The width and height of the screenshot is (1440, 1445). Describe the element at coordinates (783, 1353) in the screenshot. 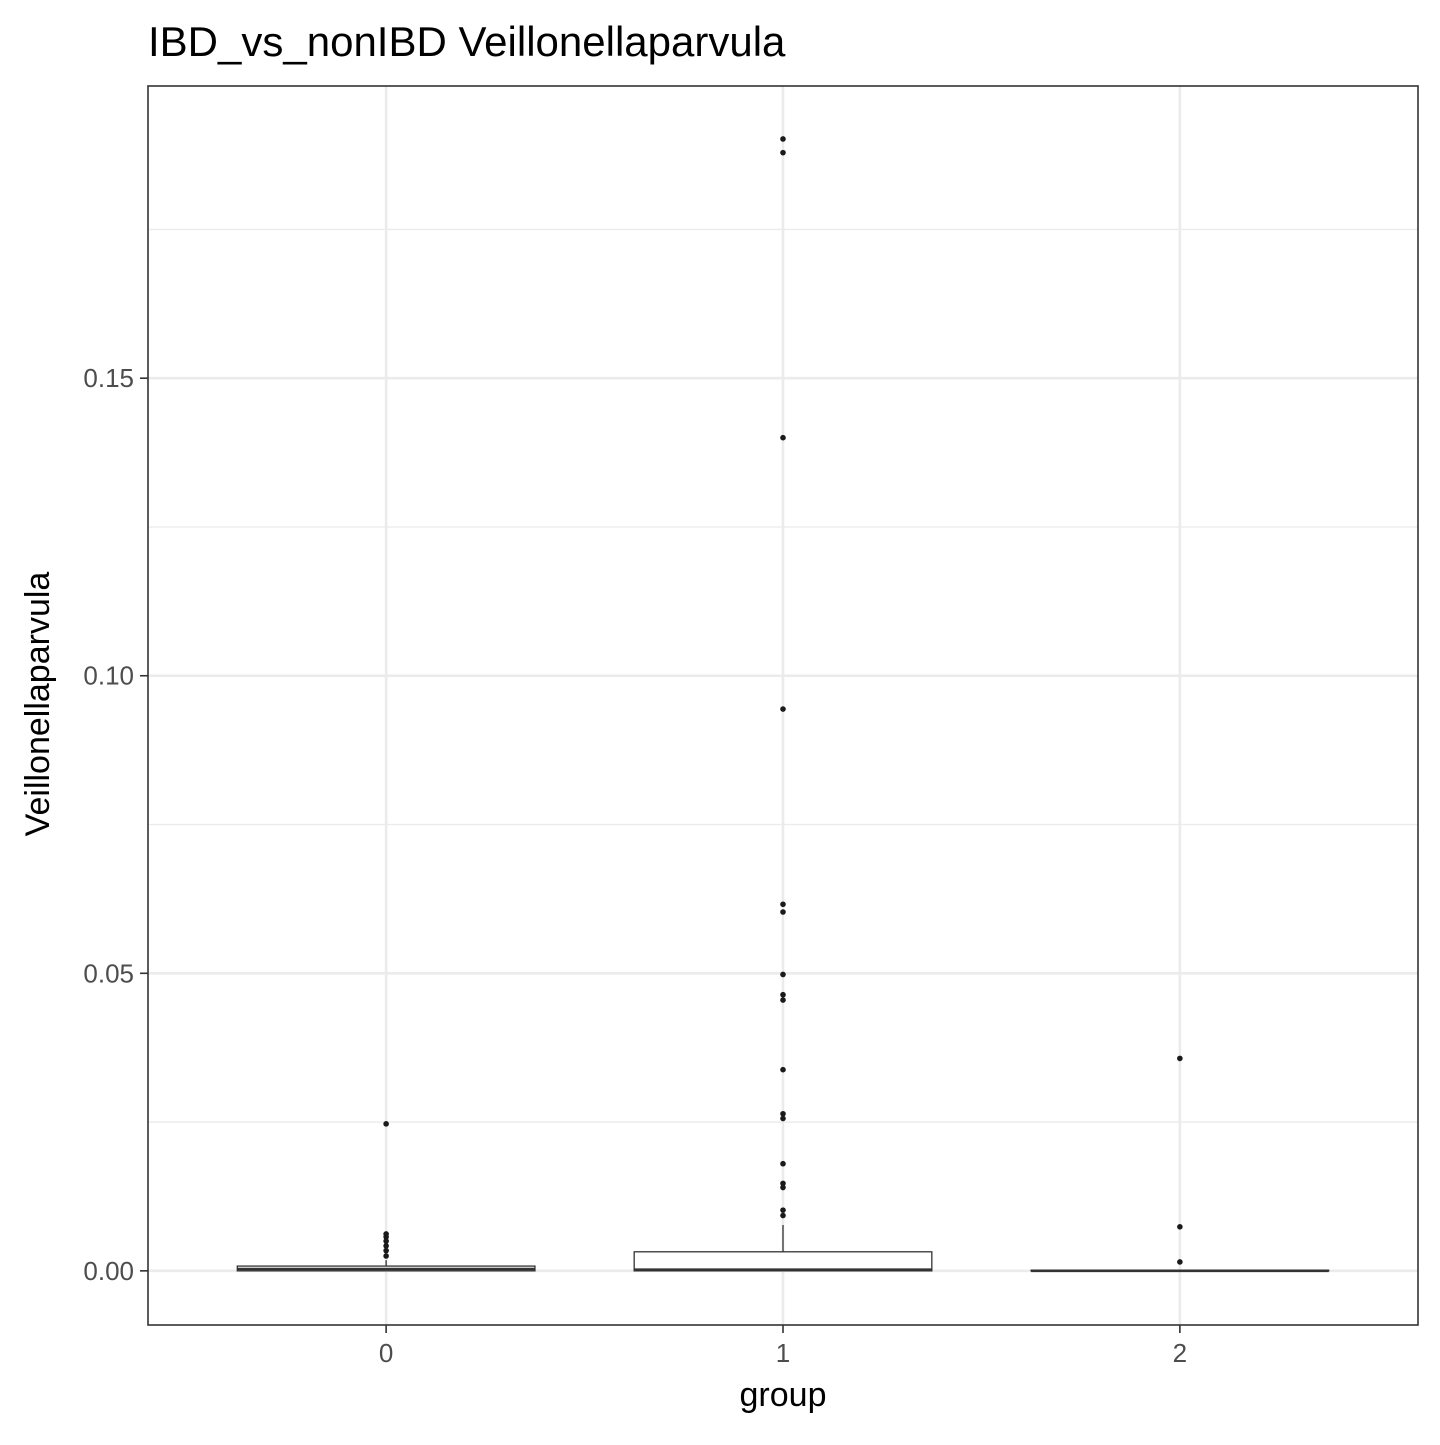

I see `x-tick-label: 1` at that location.